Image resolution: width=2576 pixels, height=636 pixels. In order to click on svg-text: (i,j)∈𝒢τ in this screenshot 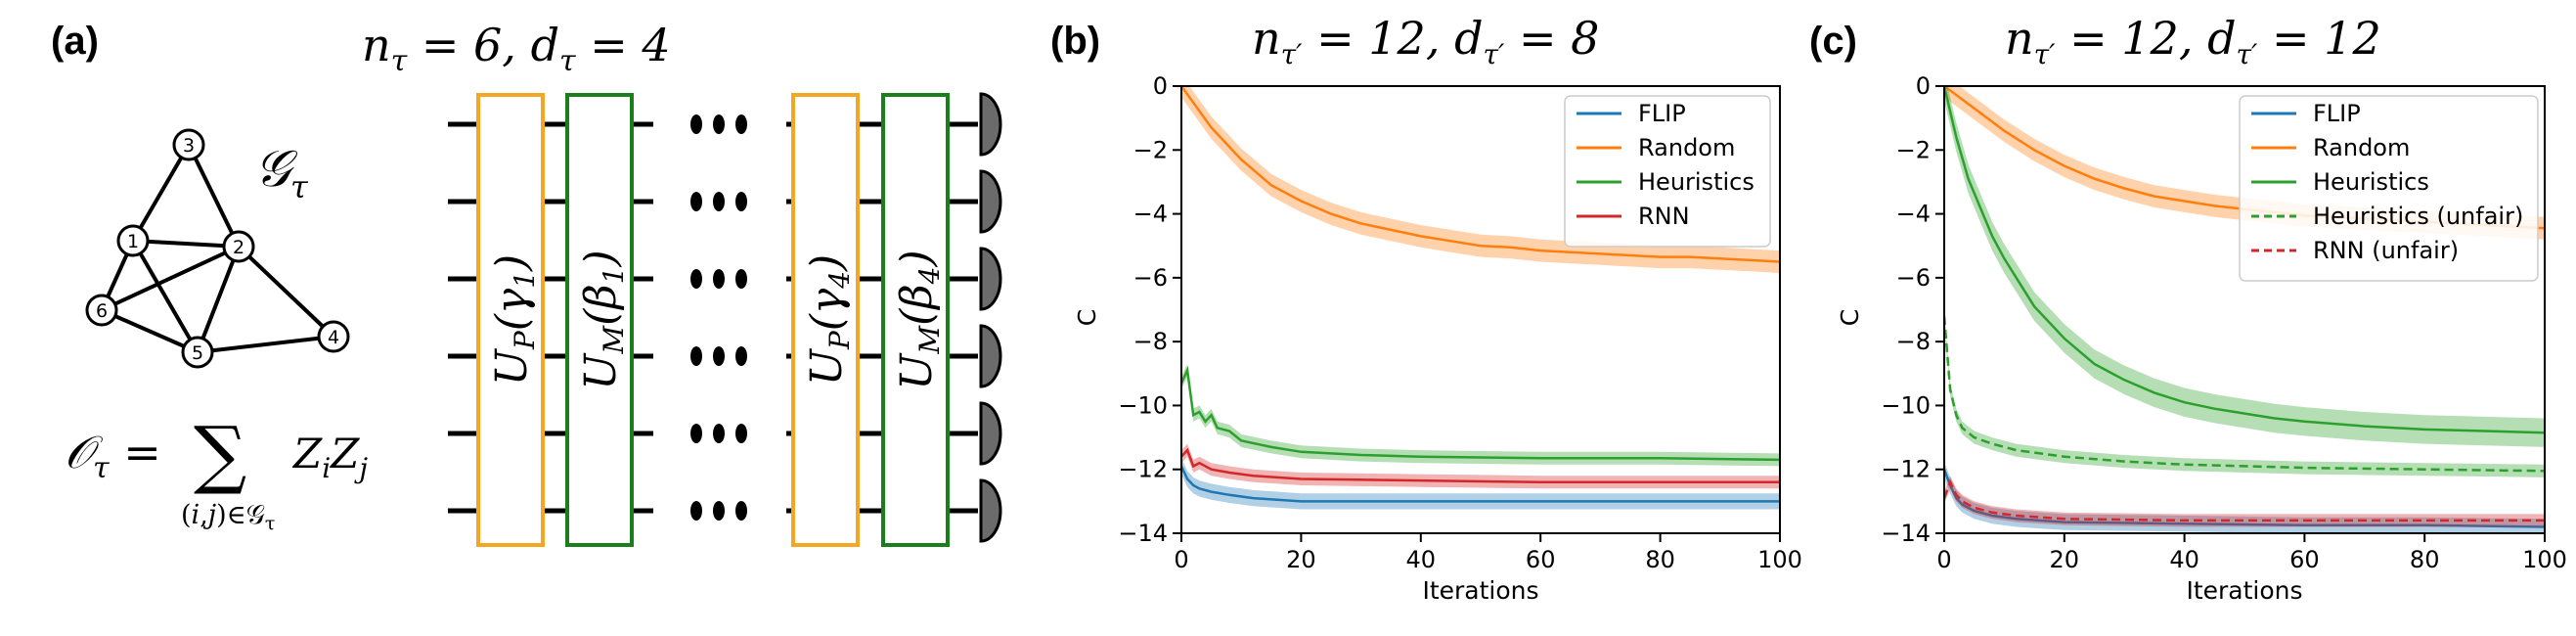, I will do `click(228, 517)`.